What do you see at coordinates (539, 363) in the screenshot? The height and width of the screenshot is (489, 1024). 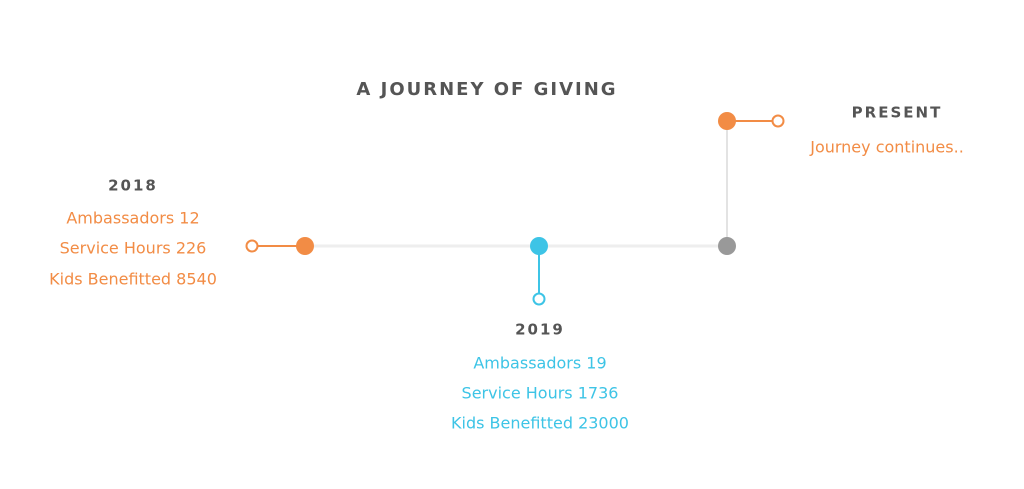 I see `stat: Ambassadors 19` at bounding box center [539, 363].